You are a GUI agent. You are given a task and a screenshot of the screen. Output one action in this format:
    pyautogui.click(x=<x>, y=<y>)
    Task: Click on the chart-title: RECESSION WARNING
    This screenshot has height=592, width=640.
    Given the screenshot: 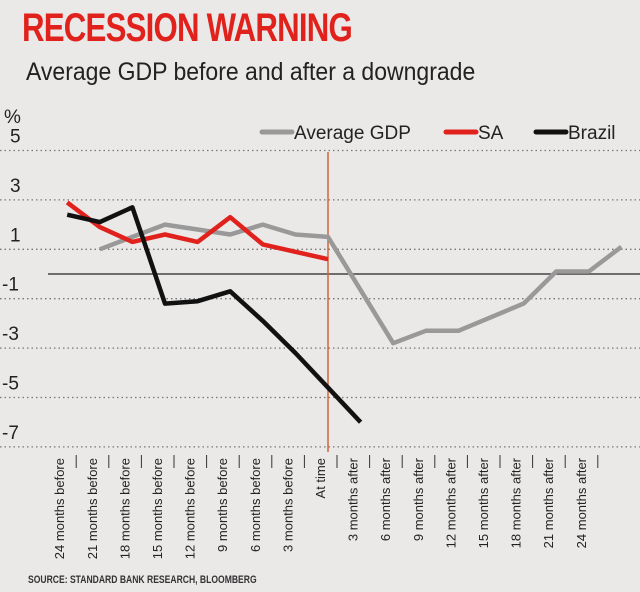 What is the action you would take?
    pyautogui.click(x=187, y=28)
    